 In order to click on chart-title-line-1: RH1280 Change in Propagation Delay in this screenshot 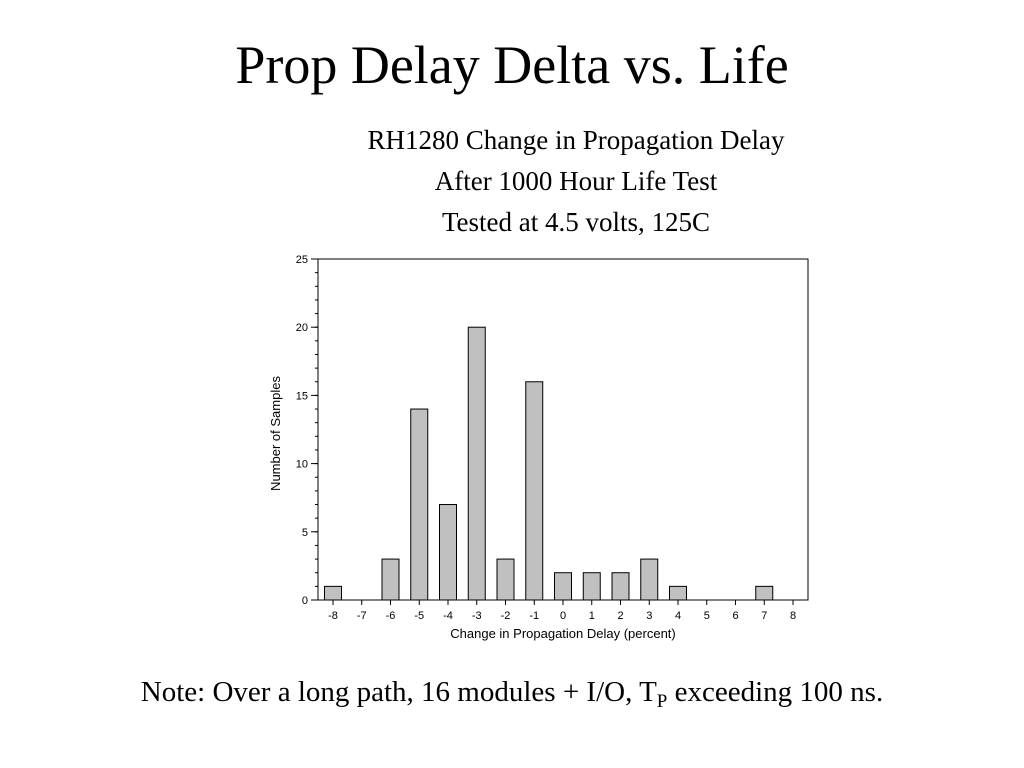, I will do `click(576, 140)`.